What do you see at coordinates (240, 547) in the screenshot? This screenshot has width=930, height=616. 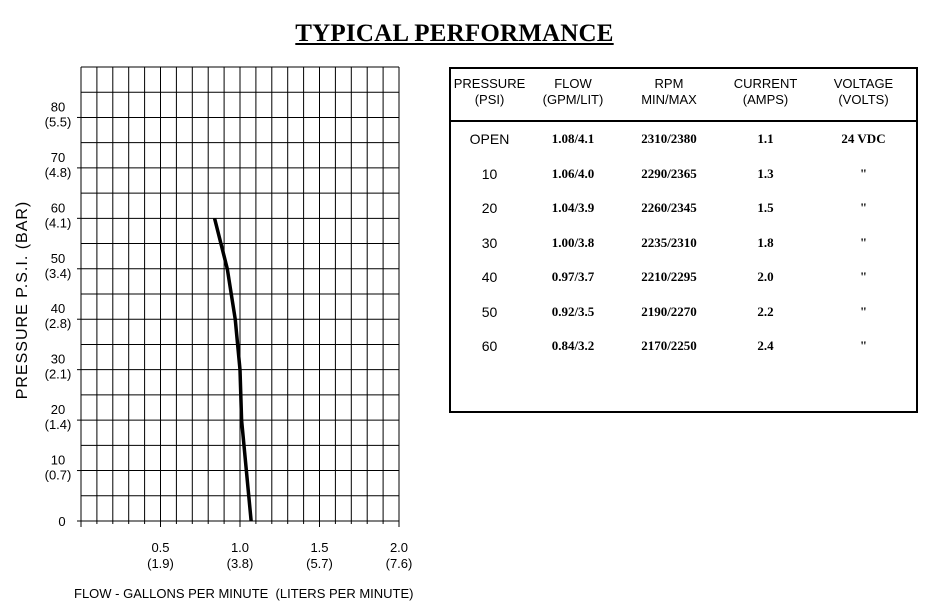 I see `x-tick-label-gpm: 1.0` at bounding box center [240, 547].